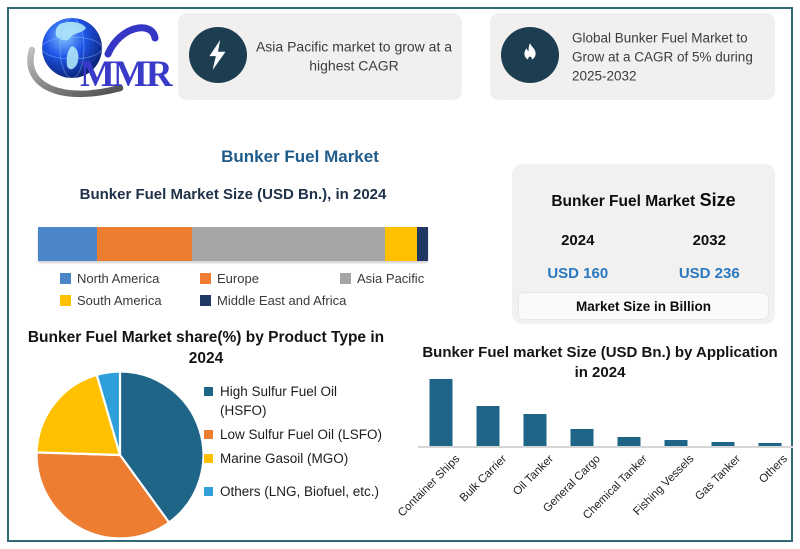  I want to click on bar-column-oil-tanker: Oil Tanker, so click(535, 436).